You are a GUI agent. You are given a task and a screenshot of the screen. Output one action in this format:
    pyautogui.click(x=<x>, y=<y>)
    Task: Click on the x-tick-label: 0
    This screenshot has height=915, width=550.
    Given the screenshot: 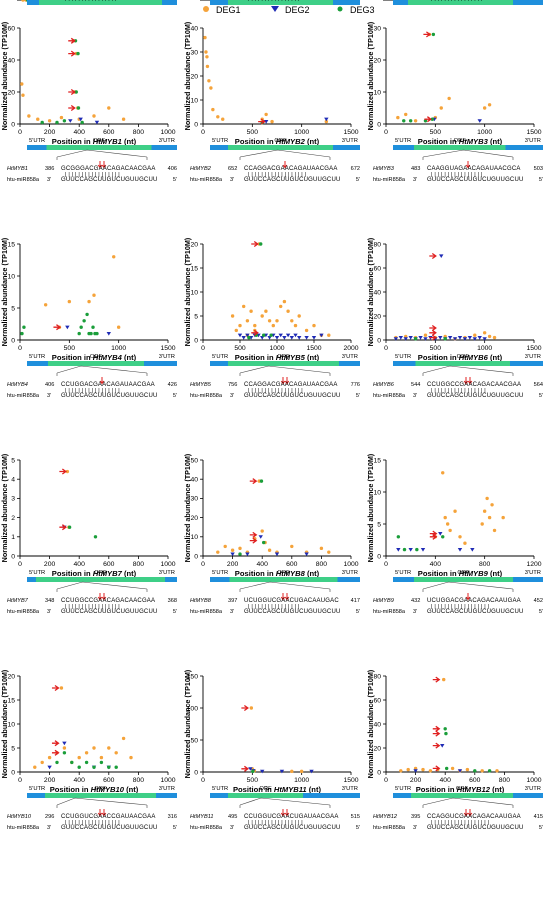 What is the action you would take?
    pyautogui.click(x=20, y=564)
    